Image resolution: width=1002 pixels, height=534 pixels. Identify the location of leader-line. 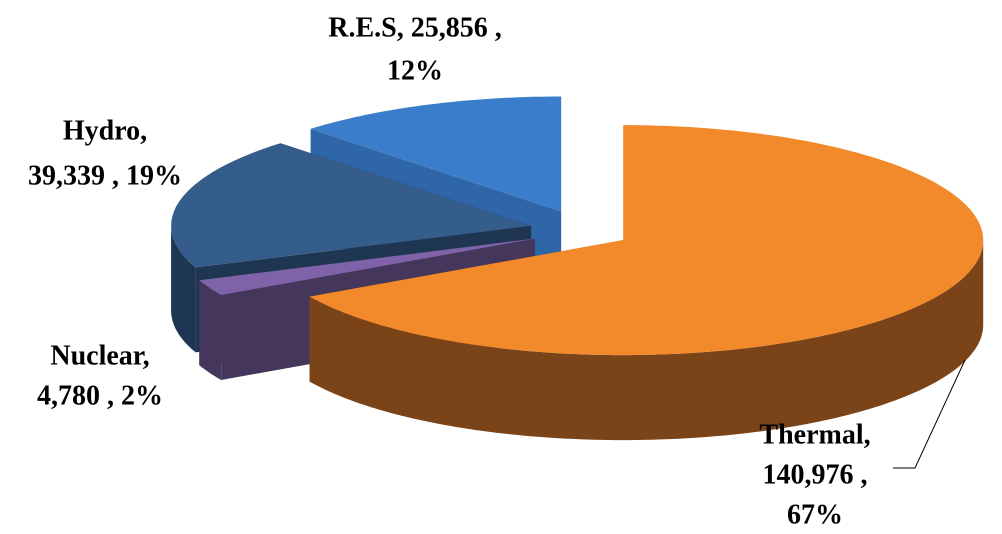
(929, 414).